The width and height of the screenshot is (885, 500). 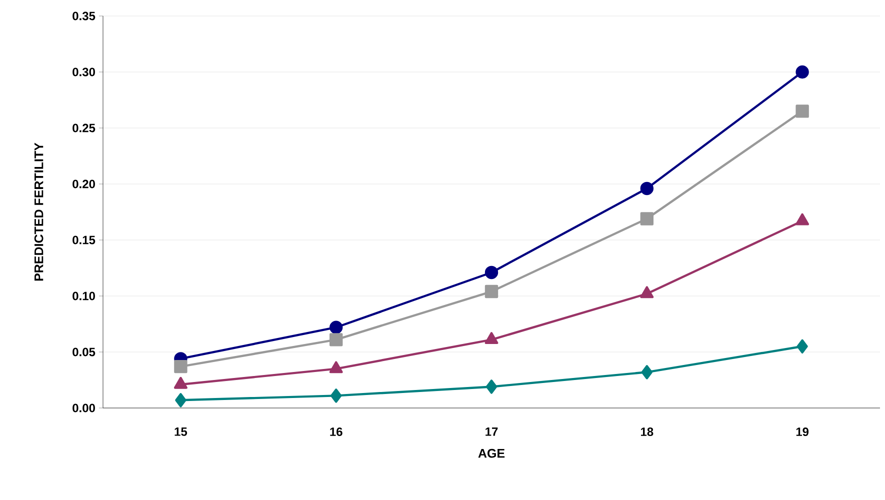 I want to click on x-tick-label: 17, so click(x=492, y=432).